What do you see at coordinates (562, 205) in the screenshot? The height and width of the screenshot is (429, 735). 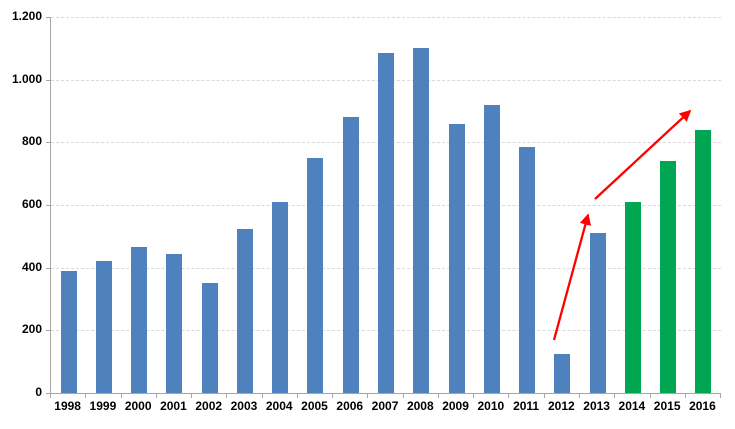 I see `bar-slot-2012` at bounding box center [562, 205].